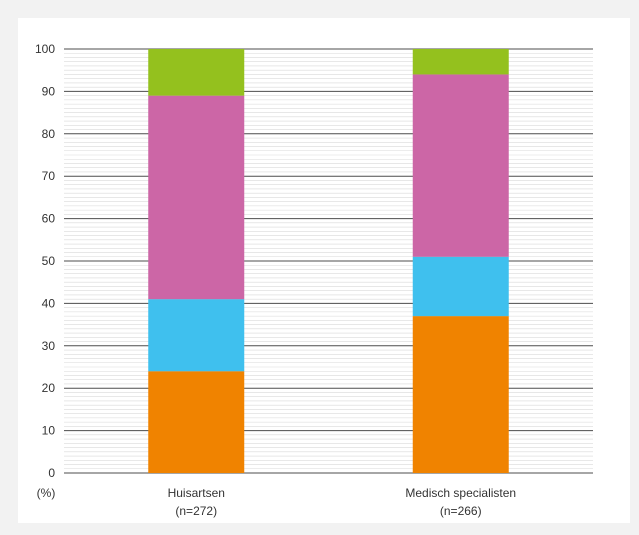  What do you see at coordinates (49, 388) in the screenshot?
I see `y-tick-label: 20` at bounding box center [49, 388].